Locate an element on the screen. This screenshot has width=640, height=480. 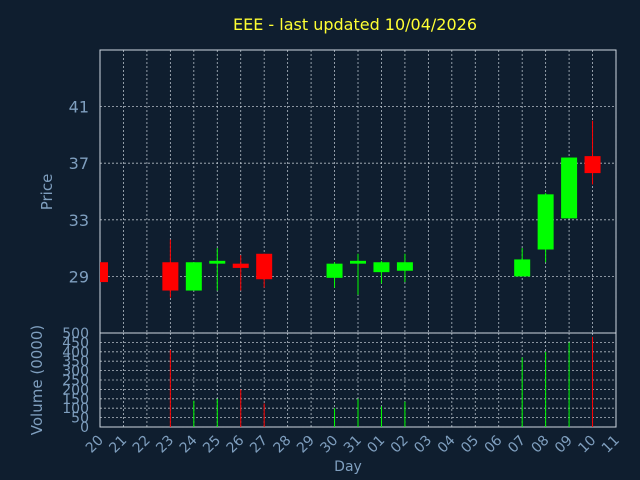
price-axis-label: Price is located at coordinates (47, 192).